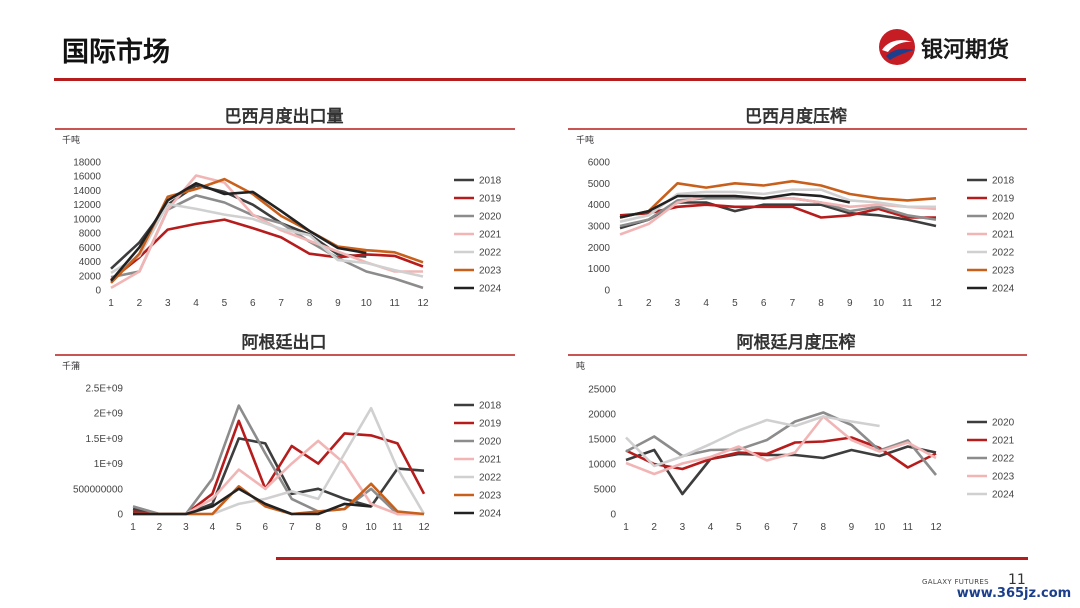 The height and width of the screenshot is (608, 1080). What do you see at coordinates (599, 163) in the screenshot?
I see `y-tick-label: 6000` at bounding box center [599, 163].